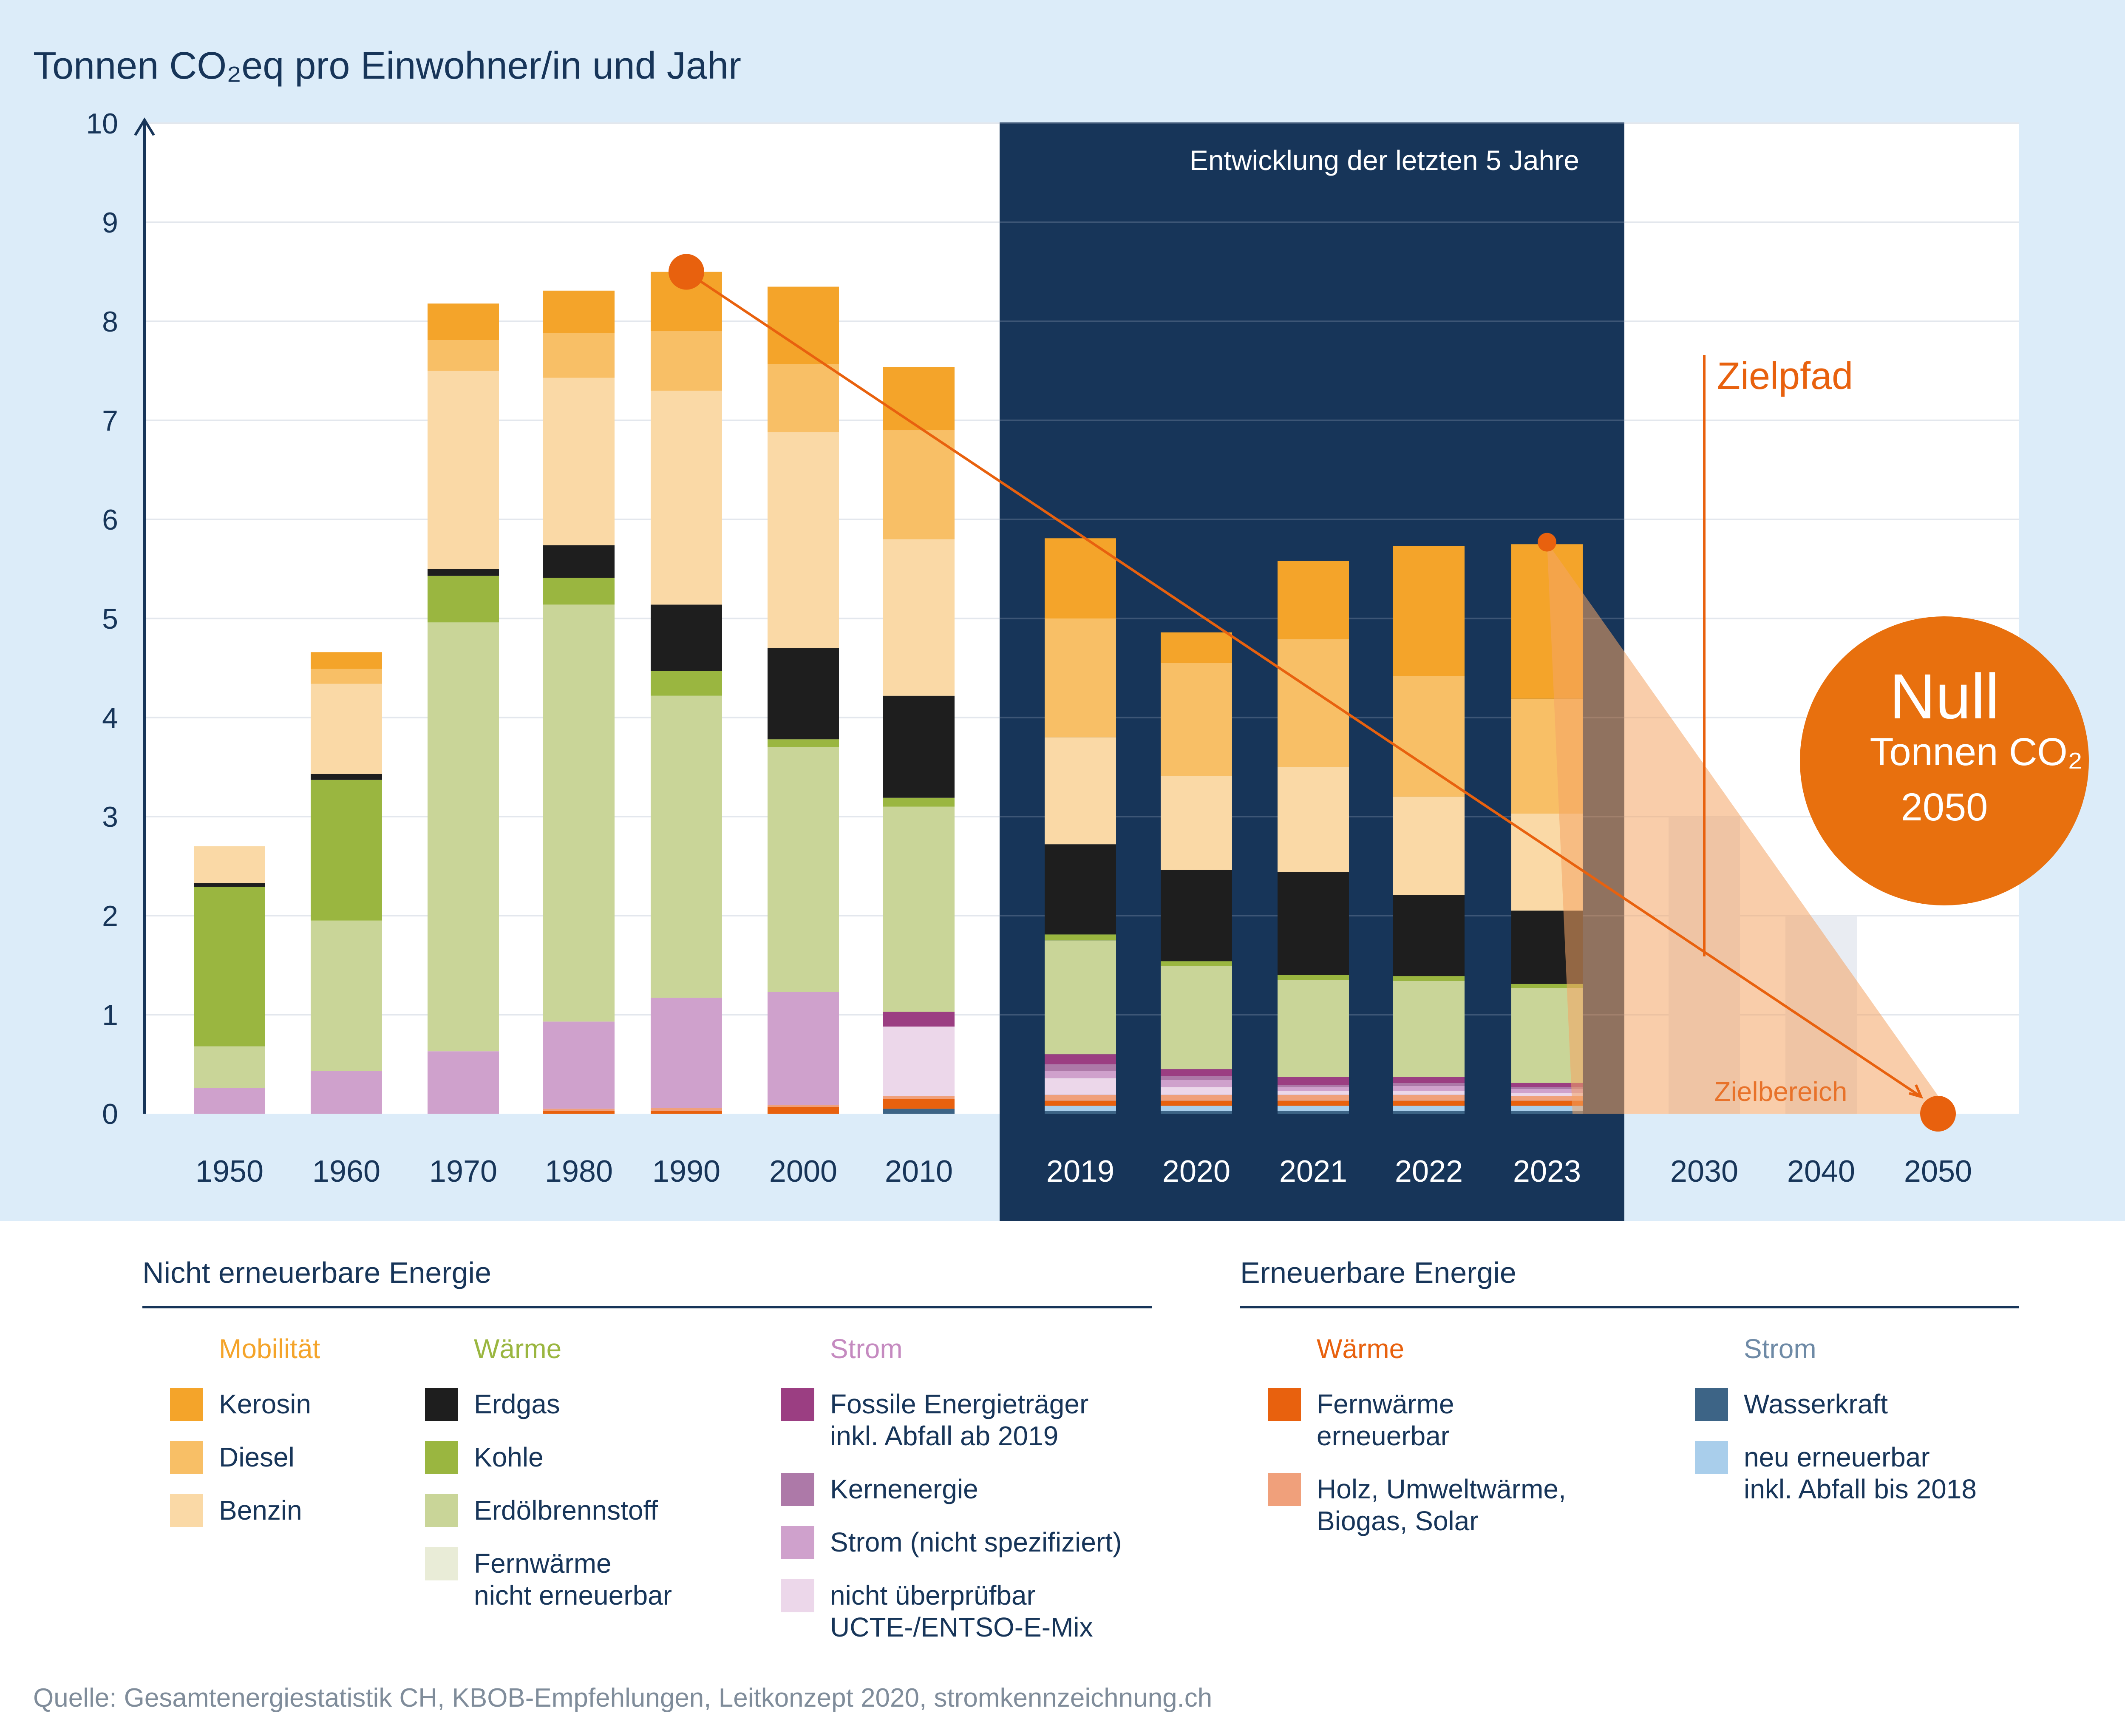 The width and height of the screenshot is (2125, 1736). I want to click on bar-2010-holz, so click(919, 1097).